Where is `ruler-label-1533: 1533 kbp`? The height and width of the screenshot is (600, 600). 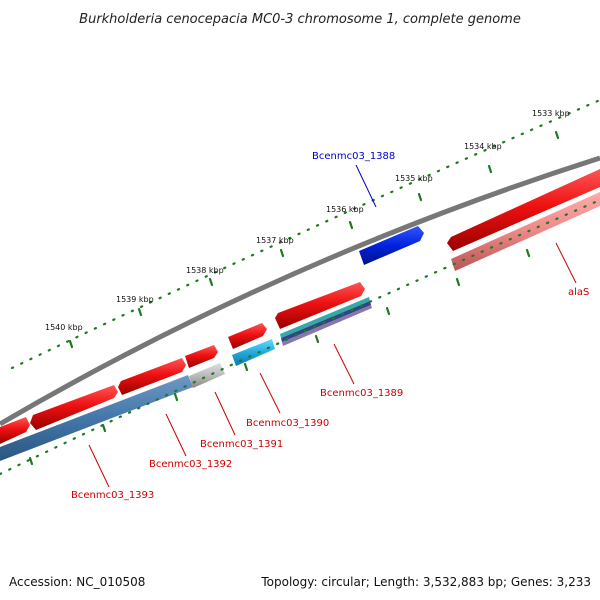 ruler-label-1533: 1533 kbp is located at coordinates (551, 113).